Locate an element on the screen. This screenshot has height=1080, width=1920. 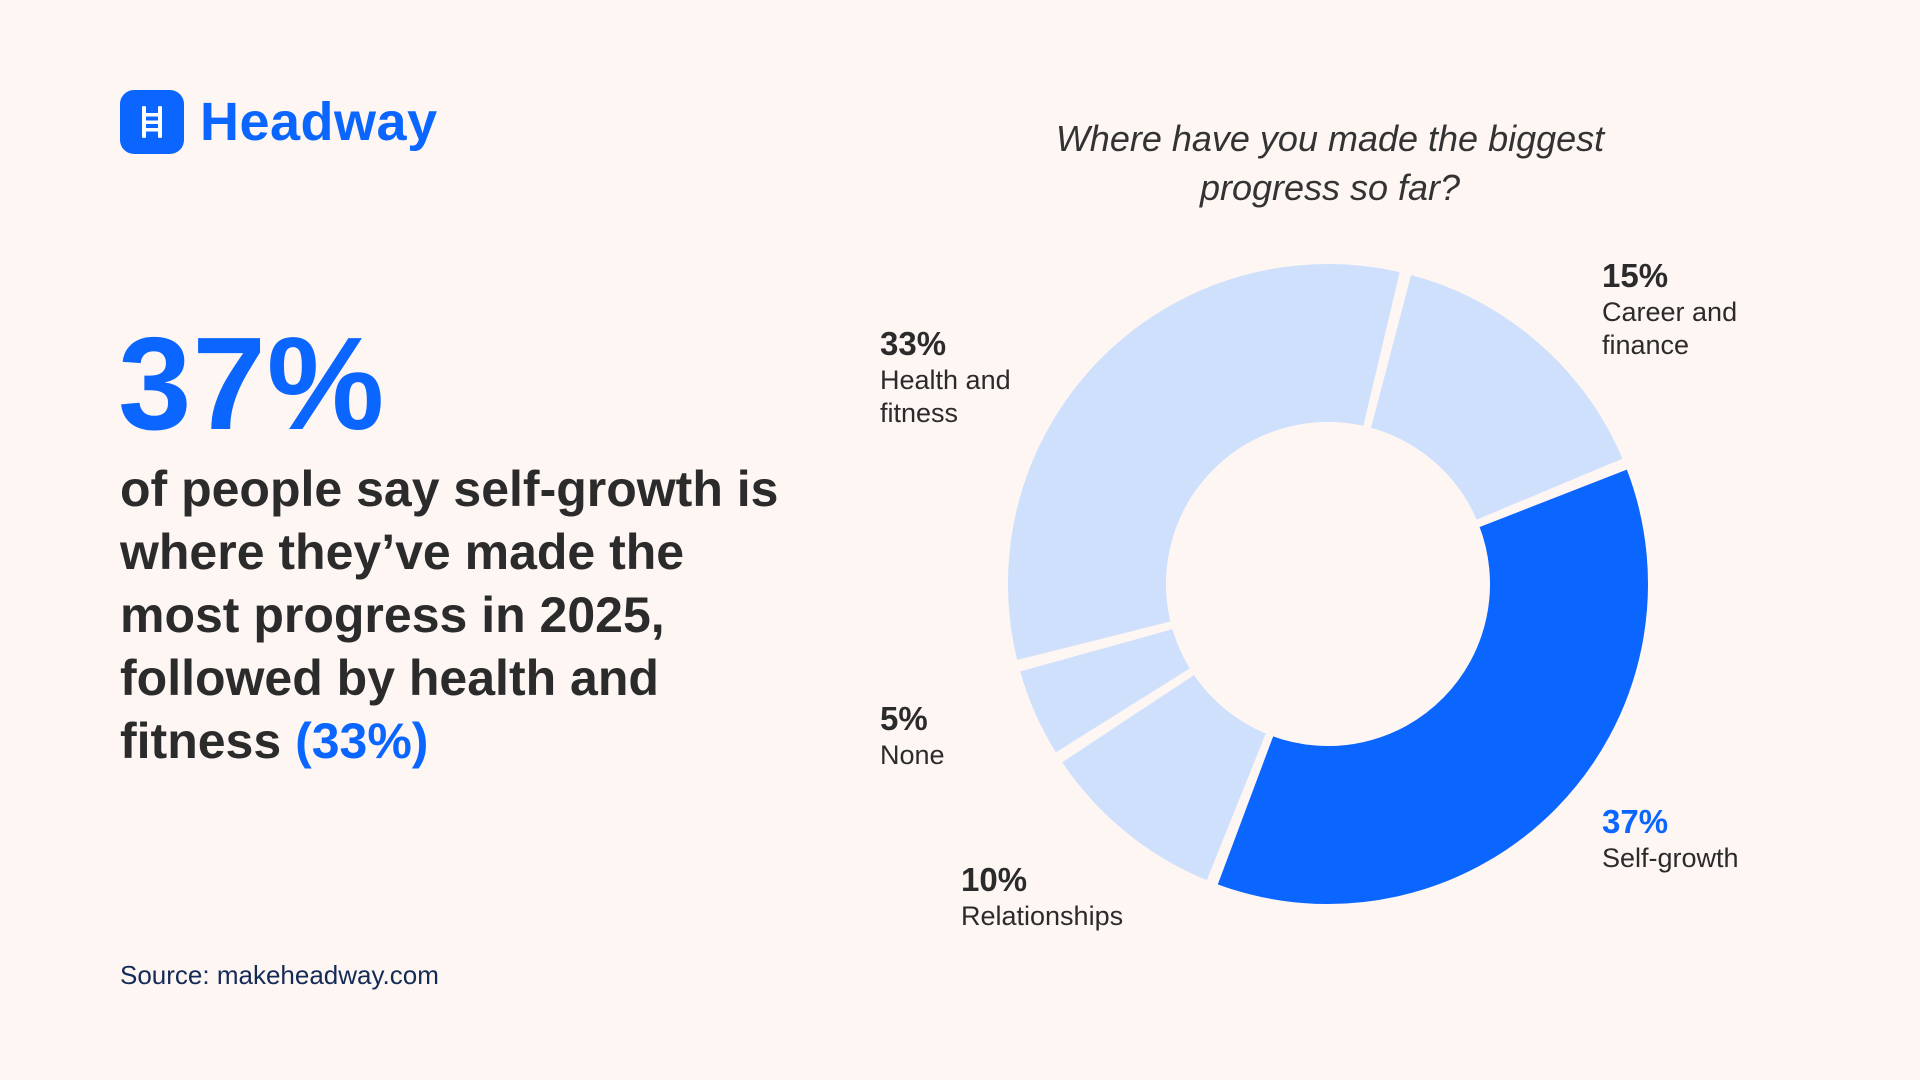
label-relationships-category: Relationships is located at coordinates (1042, 916).